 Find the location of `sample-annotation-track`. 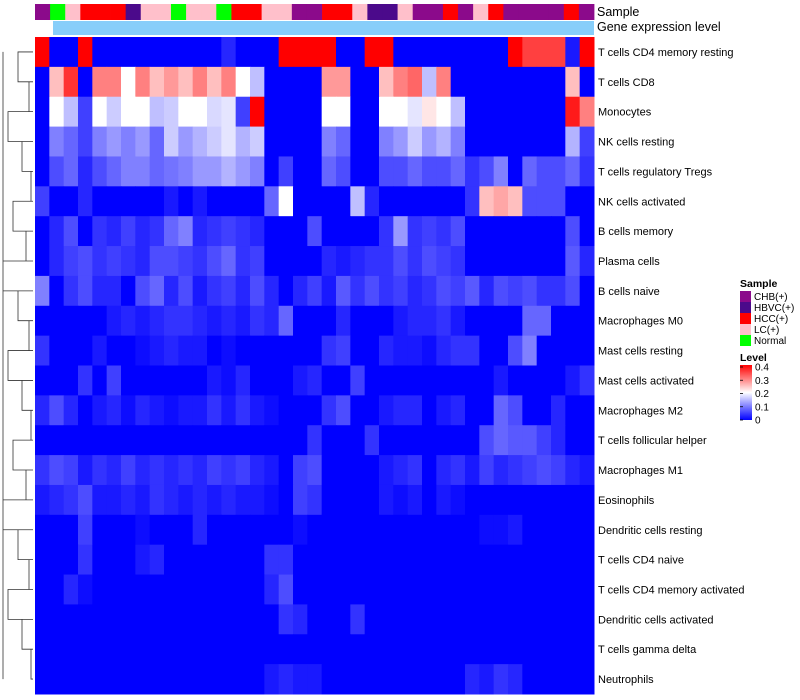

sample-annotation-track is located at coordinates (315, 12).